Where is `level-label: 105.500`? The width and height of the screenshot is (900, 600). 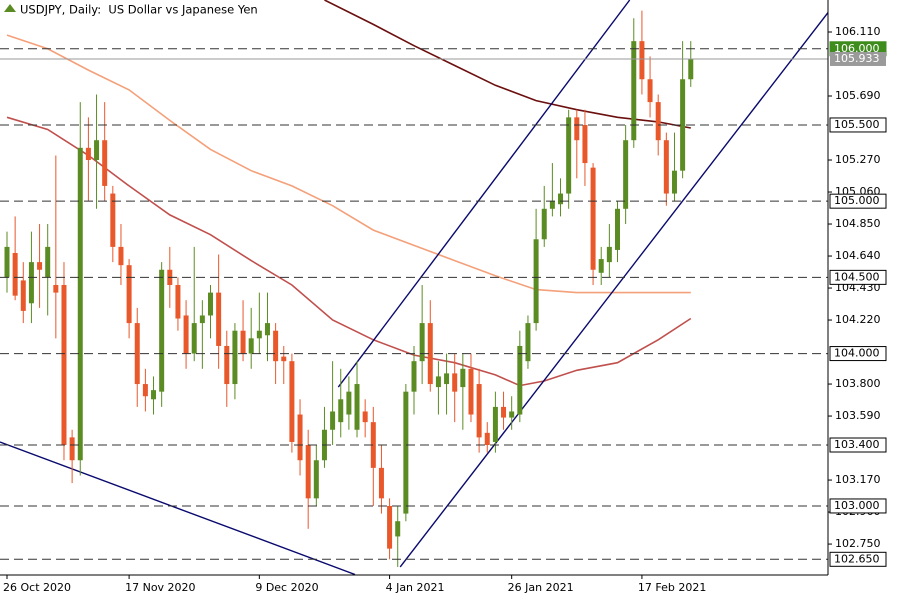
level-label: 105.500 is located at coordinates (857, 124).